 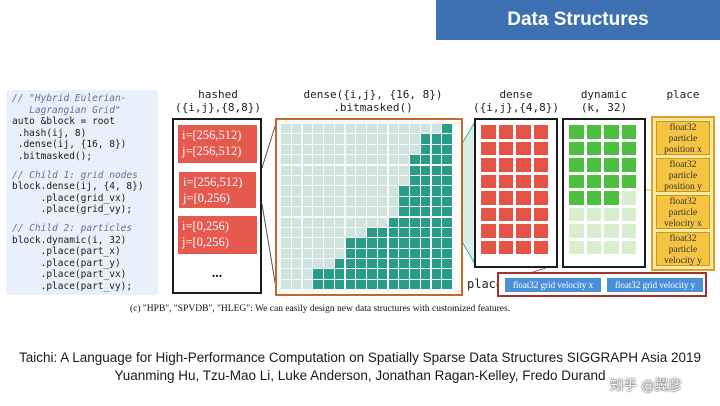 What do you see at coordinates (69, 145) in the screenshot?
I see `code-line: .dense(ij, {16, 8})` at bounding box center [69, 145].